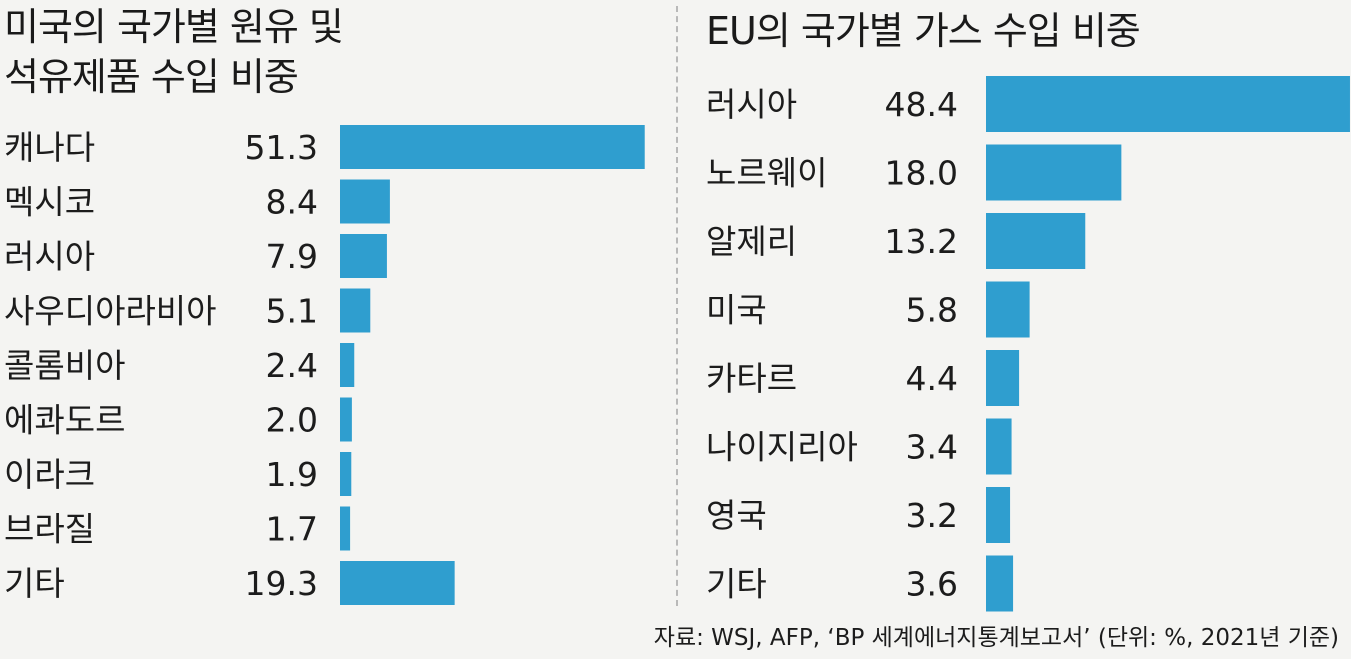 The width and height of the screenshot is (1351, 659). Describe the element at coordinates (923, 31) in the screenshot. I see `eu-chart-title: EU의 국가별 가스 수입 비중` at that location.